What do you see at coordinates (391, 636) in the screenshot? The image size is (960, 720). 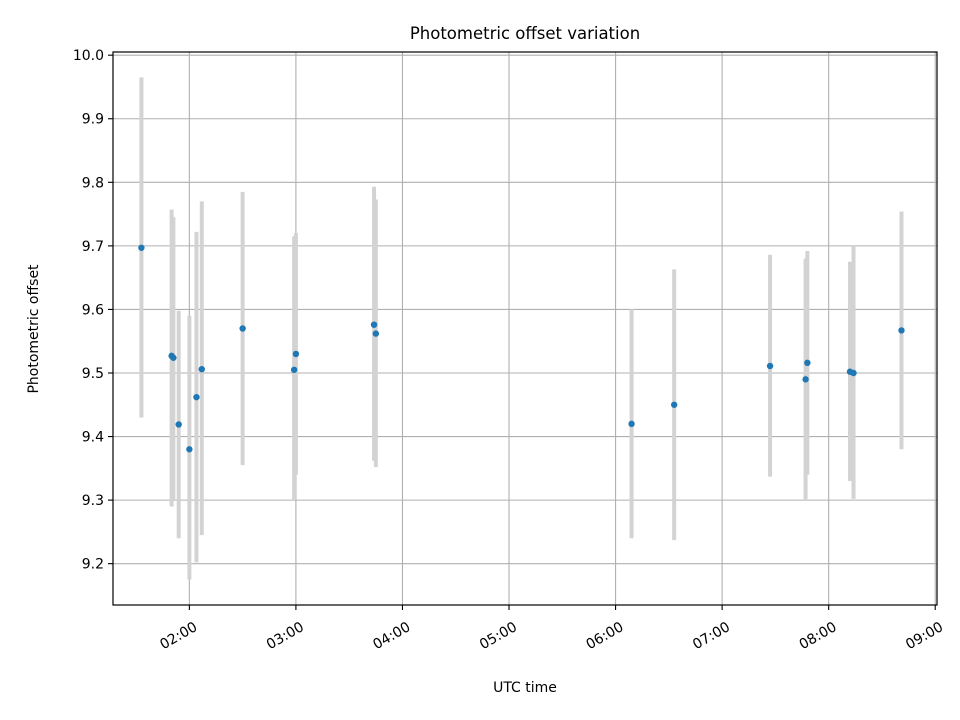 I see `x-tick-label: 04:00` at bounding box center [391, 636].